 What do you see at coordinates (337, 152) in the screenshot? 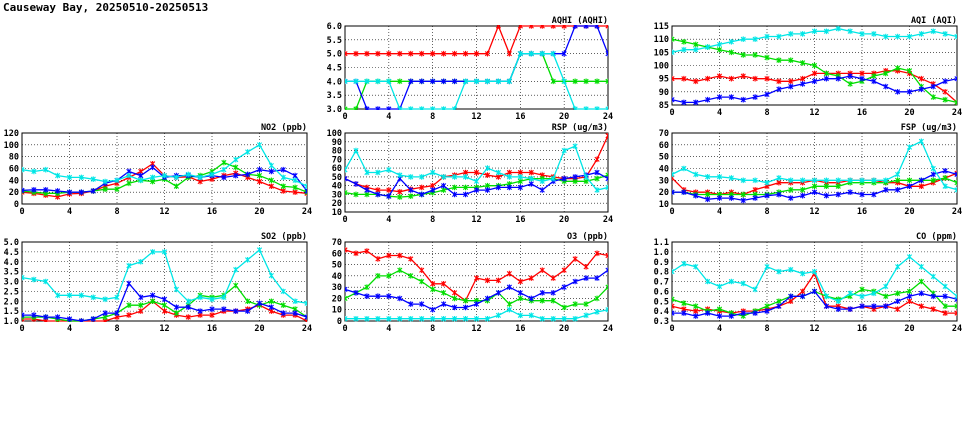
I see `y-tick-label: 80` at bounding box center [337, 152].